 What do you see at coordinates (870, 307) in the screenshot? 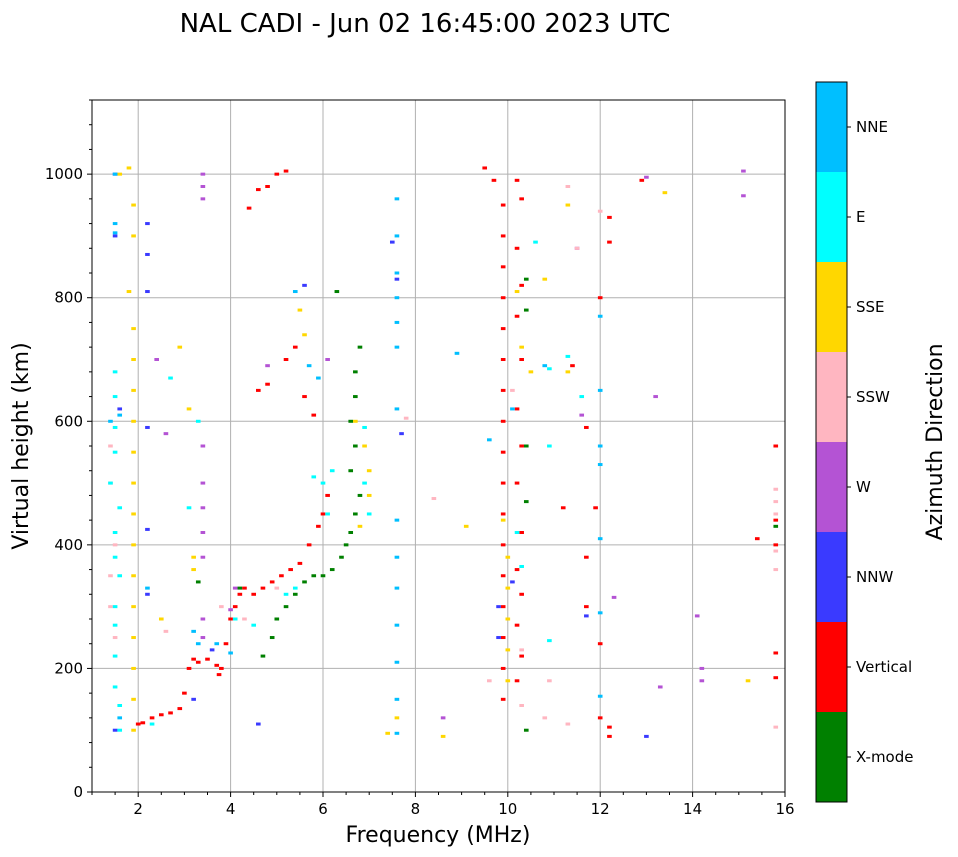
I see `colorbar-category-label: SSE` at bounding box center [870, 307].